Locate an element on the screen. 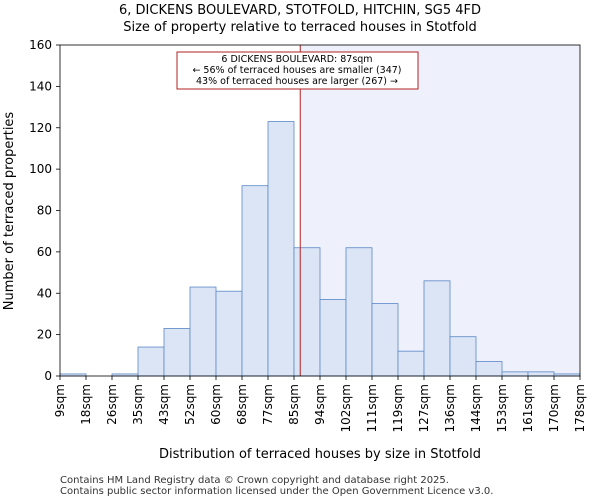  x-tick-label-136sqm: 136sqm is located at coordinates (450, 408).